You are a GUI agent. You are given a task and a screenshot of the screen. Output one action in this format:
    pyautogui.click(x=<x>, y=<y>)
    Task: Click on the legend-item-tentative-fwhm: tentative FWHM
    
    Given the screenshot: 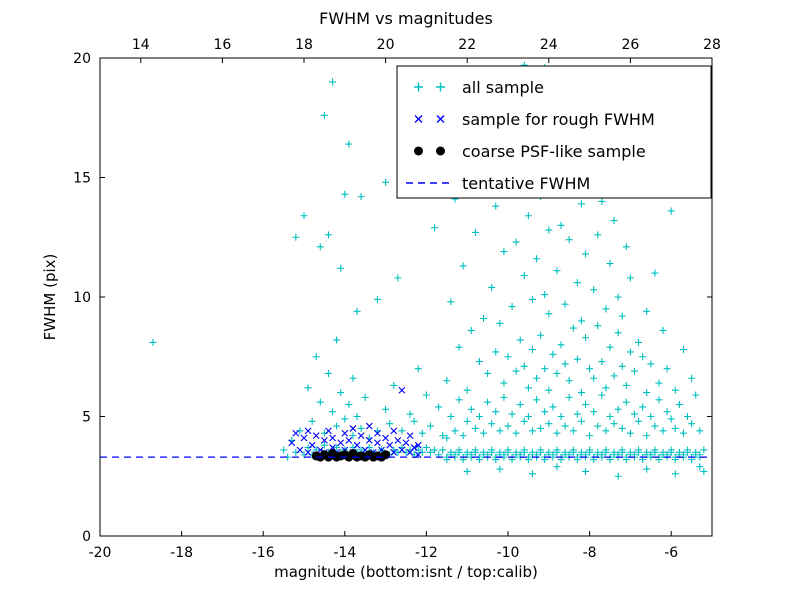 What is the action you would take?
    pyautogui.click(x=498, y=183)
    